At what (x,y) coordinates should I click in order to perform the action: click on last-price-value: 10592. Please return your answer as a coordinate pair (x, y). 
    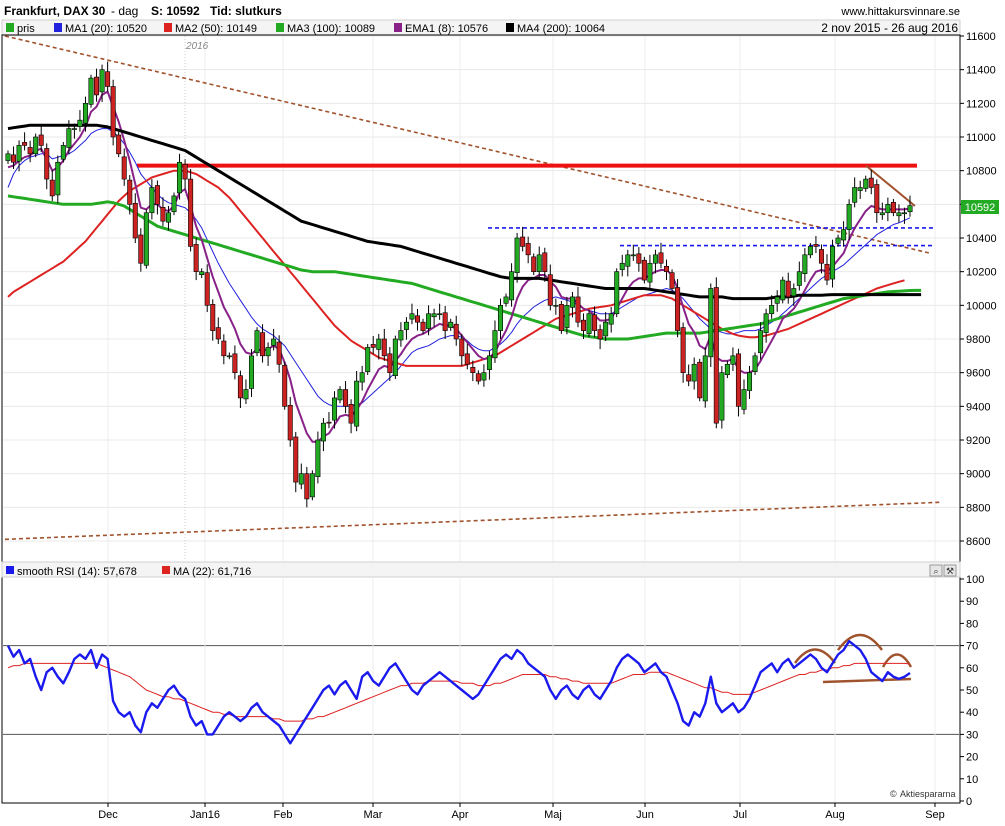
    Looking at the image, I should click on (980, 208).